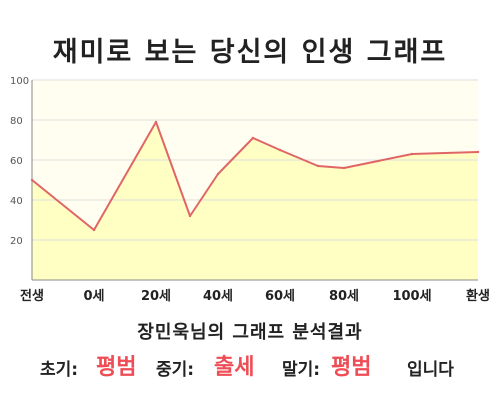 The width and height of the screenshot is (500, 400). Describe the element at coordinates (280, 296) in the screenshot. I see `x-tick-label: 60세` at that location.